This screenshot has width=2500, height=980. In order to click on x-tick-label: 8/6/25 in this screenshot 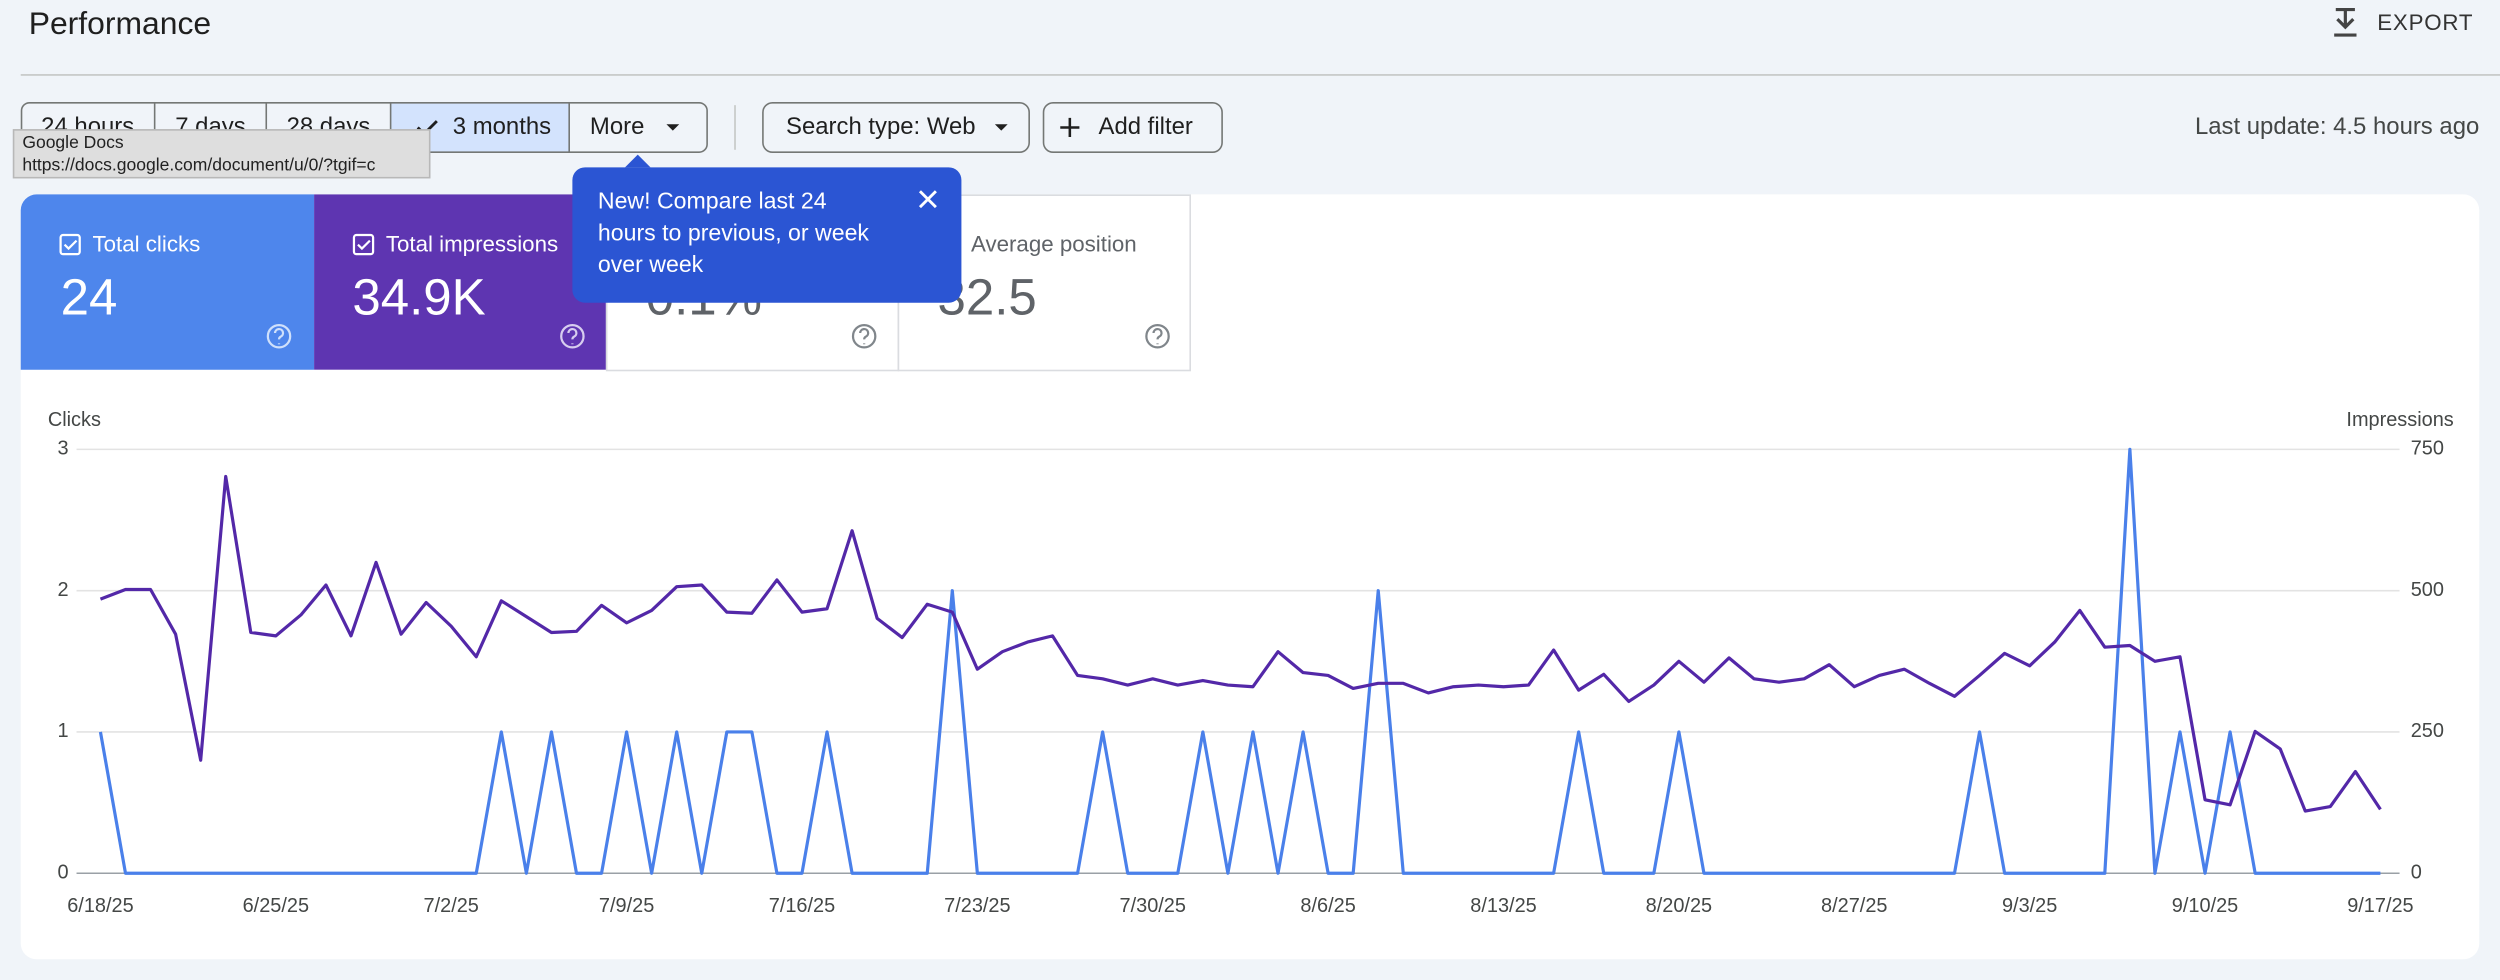, I will do `click(1327, 906)`.